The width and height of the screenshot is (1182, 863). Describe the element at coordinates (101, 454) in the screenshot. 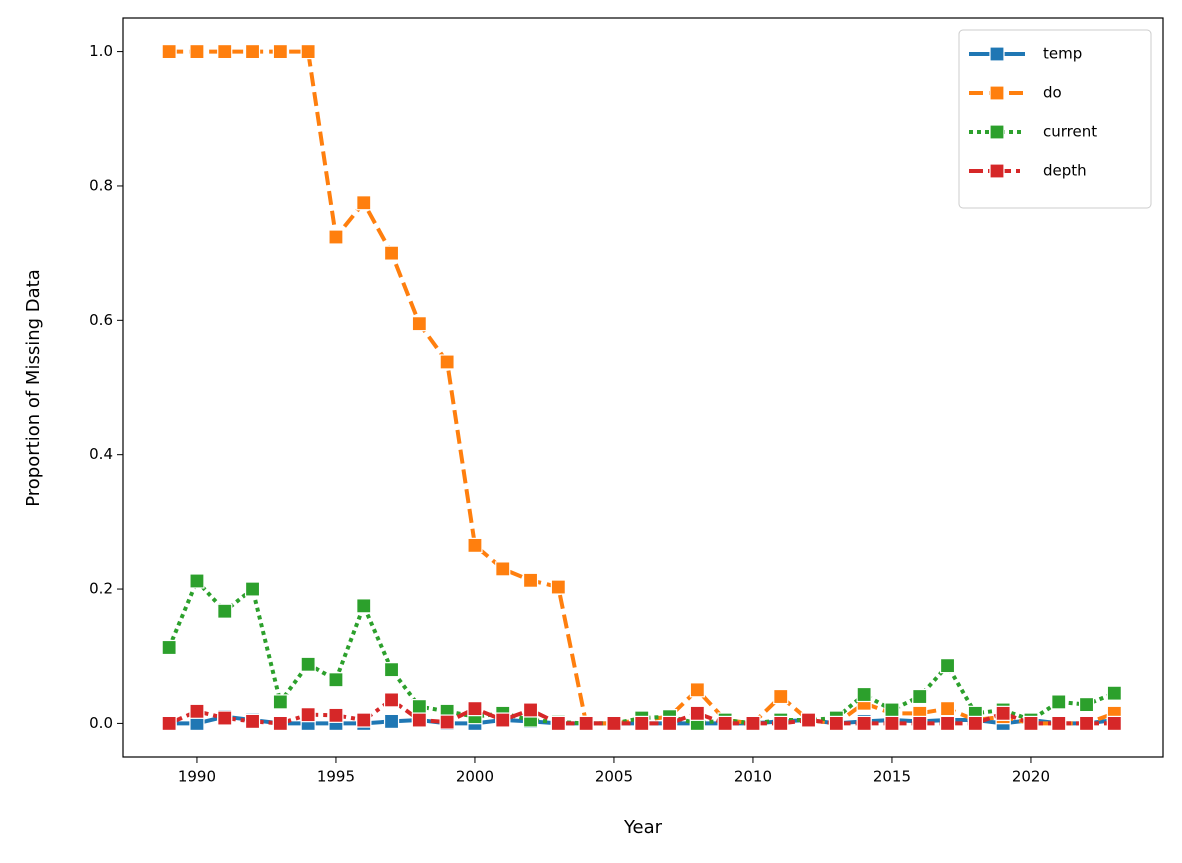

I see `y-tick-label: 0.4` at that location.